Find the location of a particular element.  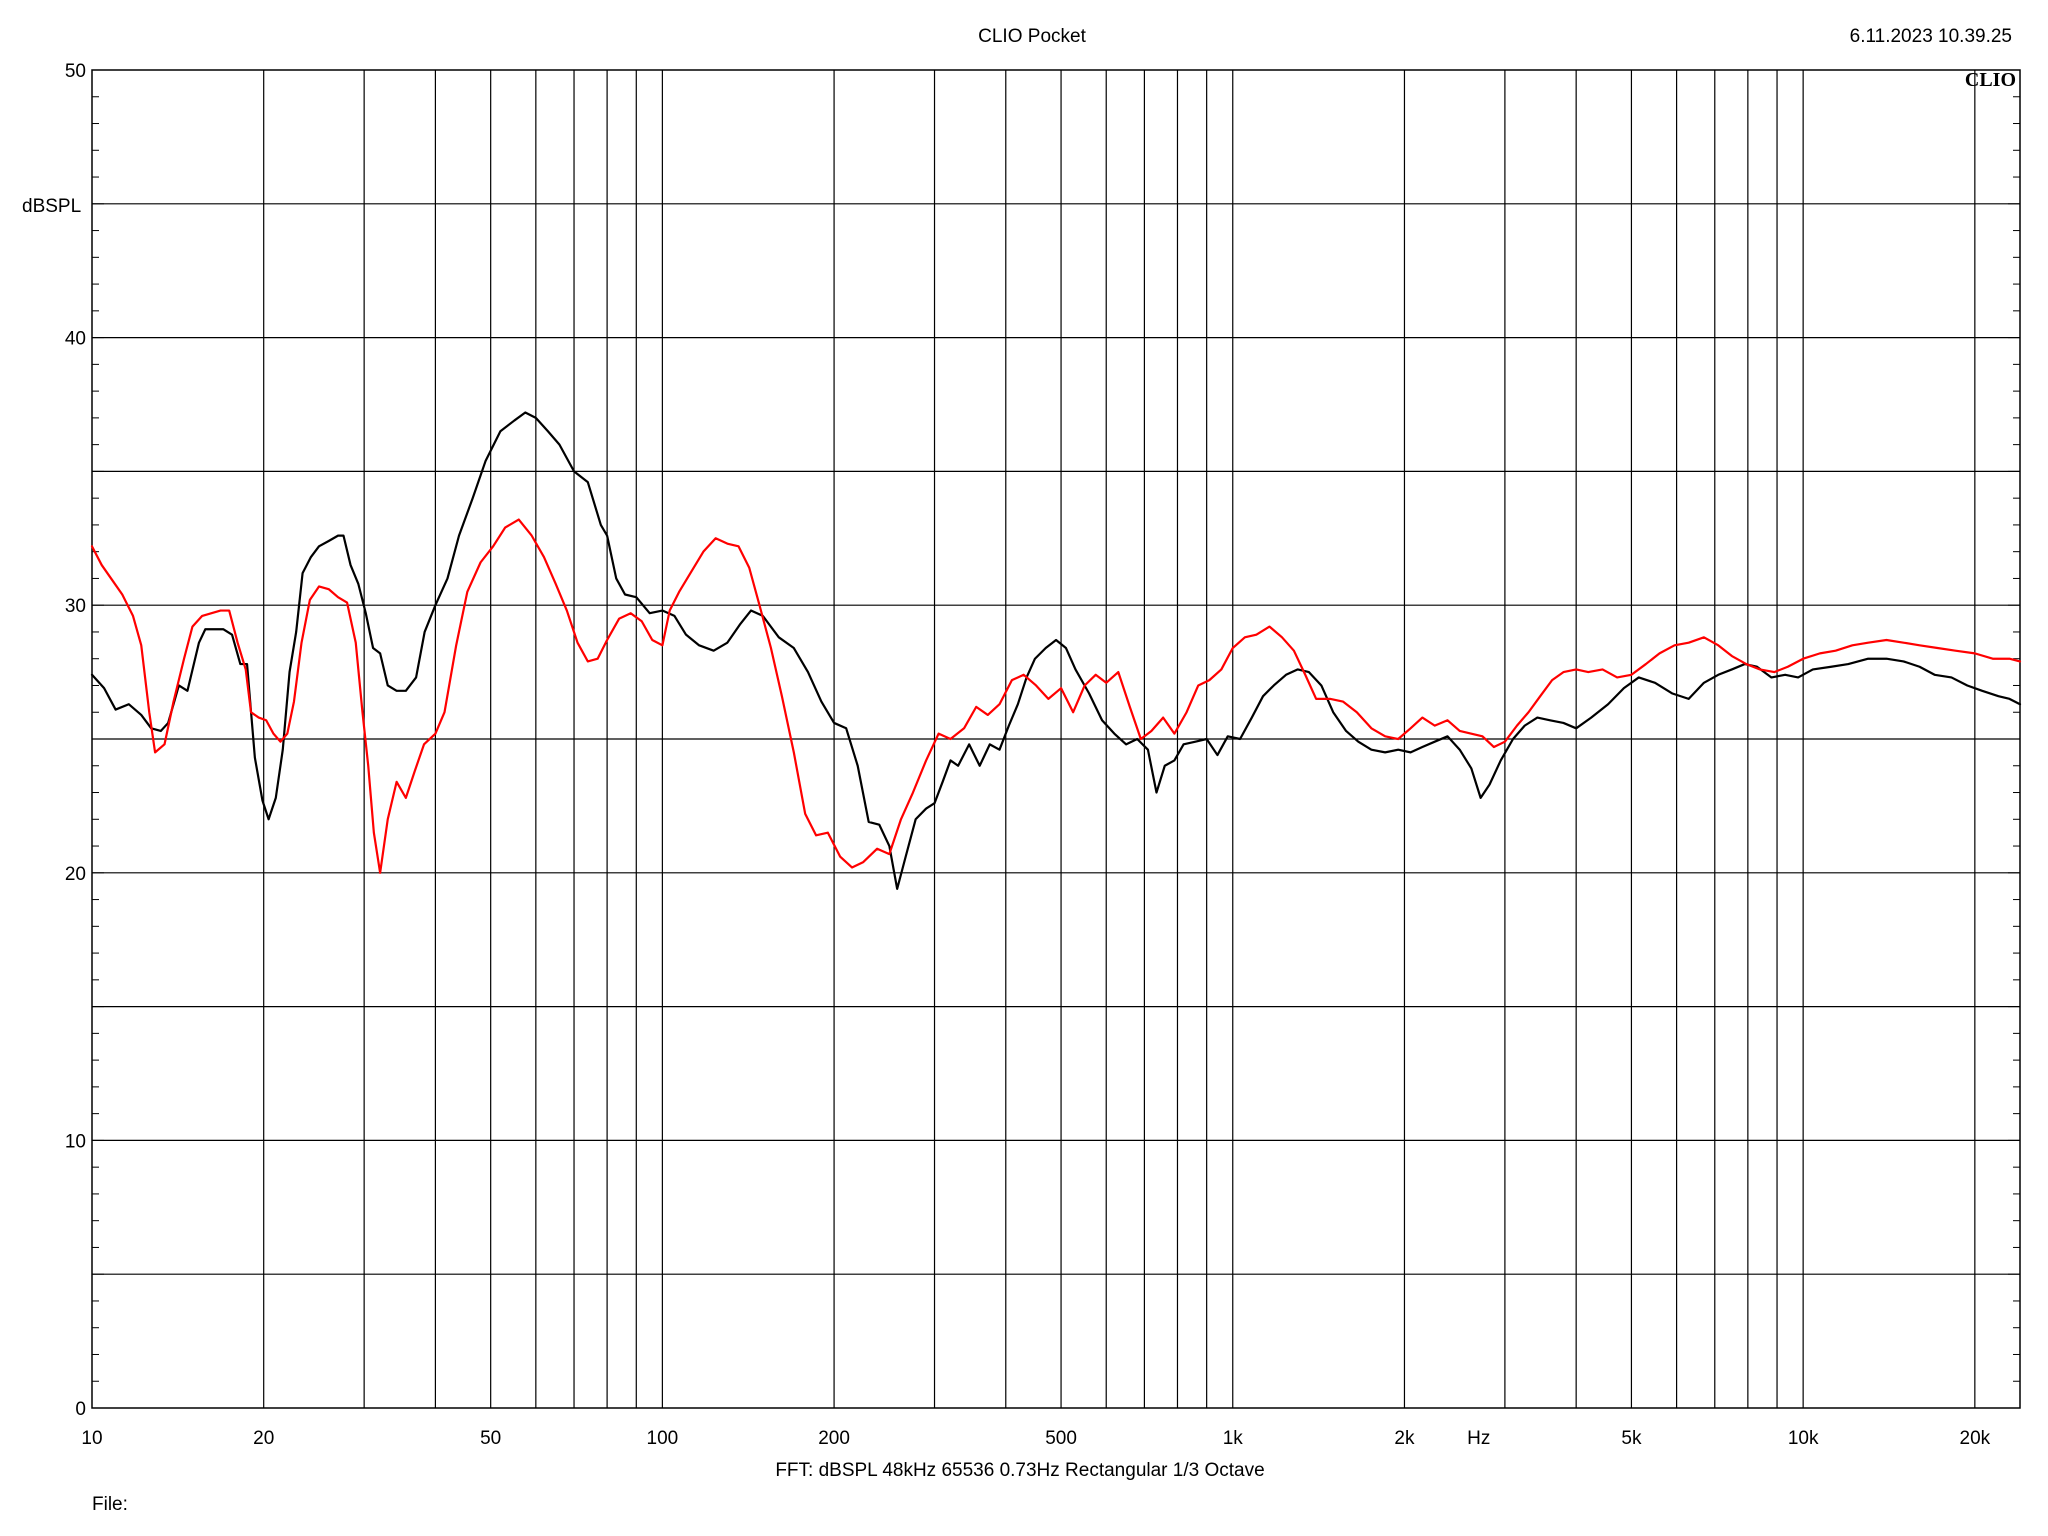

x-tick-label: 20k is located at coordinates (1975, 1438).